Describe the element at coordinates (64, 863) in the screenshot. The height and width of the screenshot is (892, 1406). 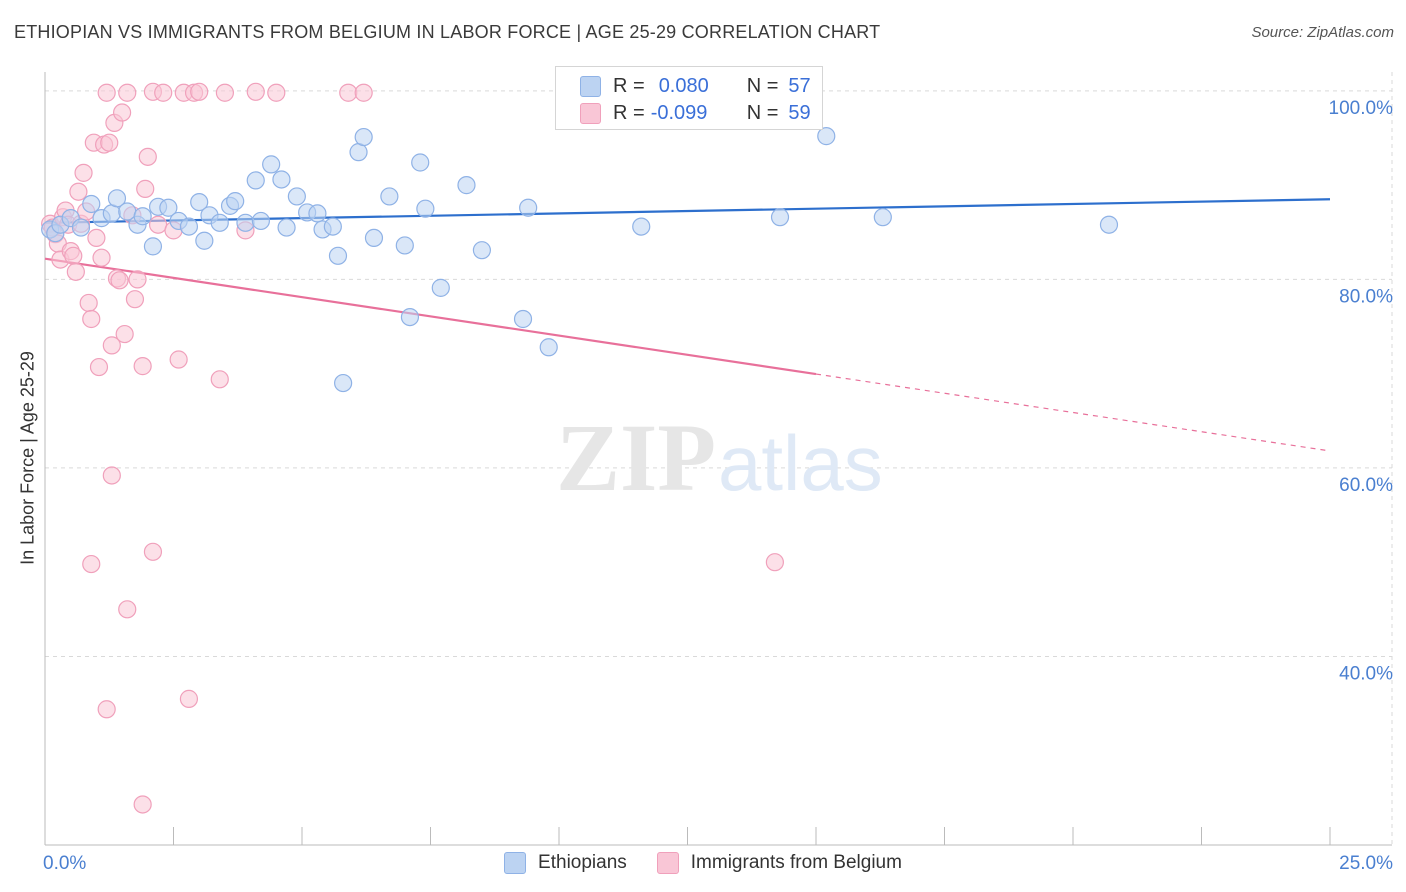
I see `x-tick-label: 0.0%` at that location.